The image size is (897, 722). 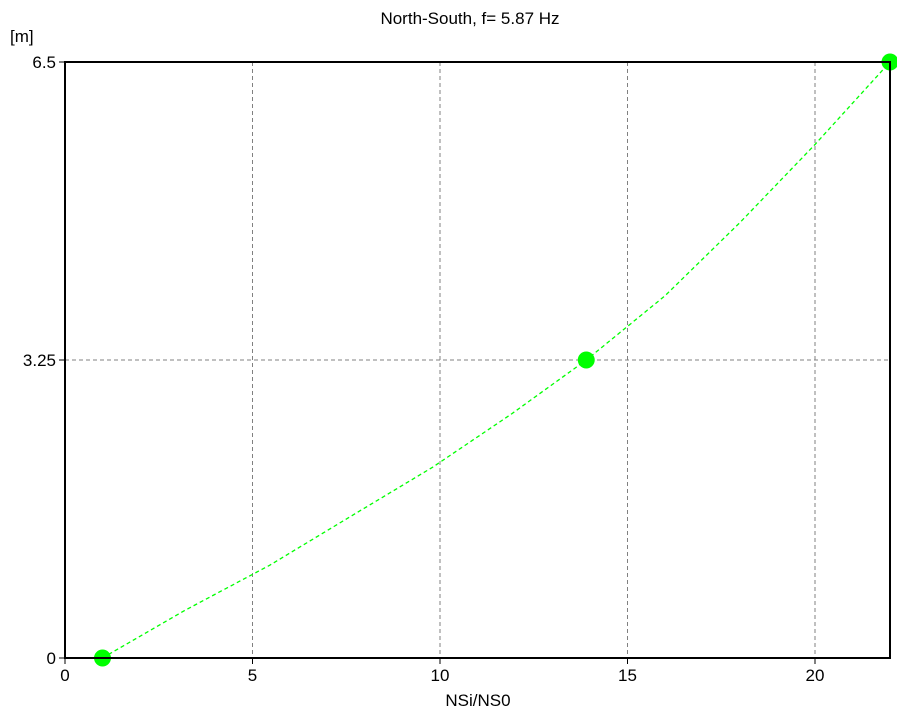 What do you see at coordinates (586, 360) in the screenshot?
I see `data-point-marker` at bounding box center [586, 360].